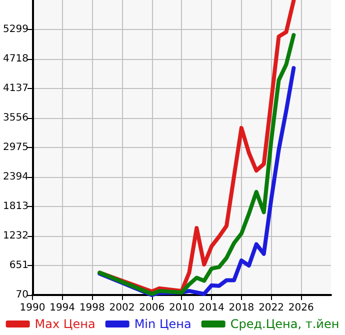  I want to click on x-tick-label: 1998, so click(92, 308).